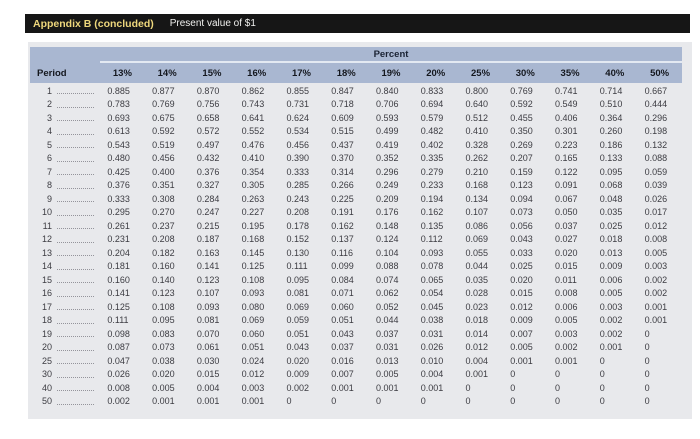  I want to click on pv-value-cell: 0.104, so click(391, 253).